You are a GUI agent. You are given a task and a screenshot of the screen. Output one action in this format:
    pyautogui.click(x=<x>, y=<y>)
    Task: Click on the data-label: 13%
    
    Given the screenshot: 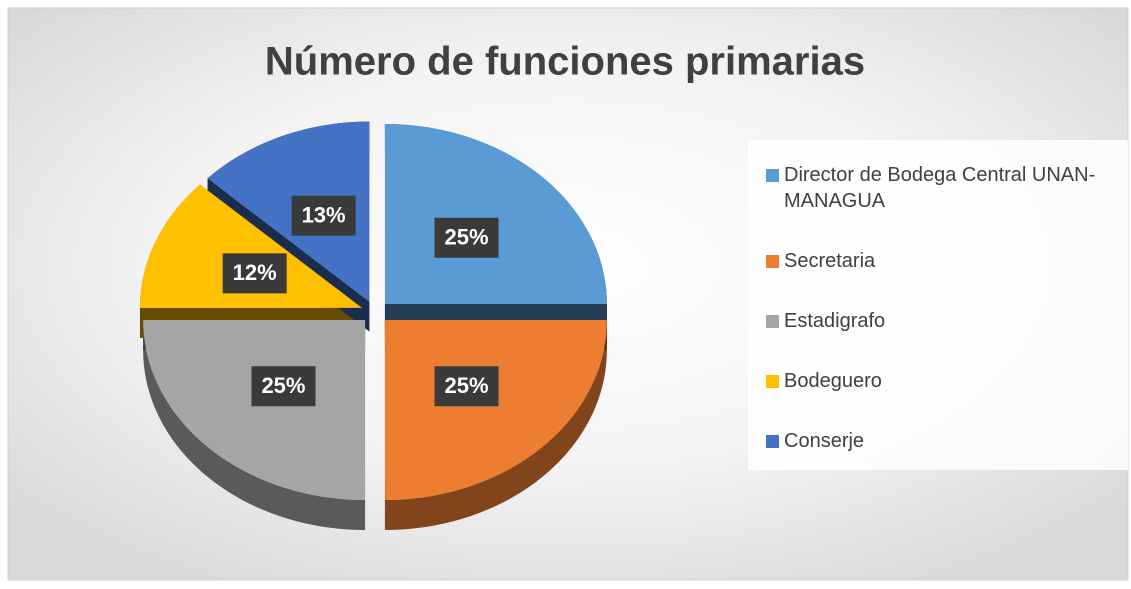 What is the action you would take?
    pyautogui.click(x=324, y=214)
    